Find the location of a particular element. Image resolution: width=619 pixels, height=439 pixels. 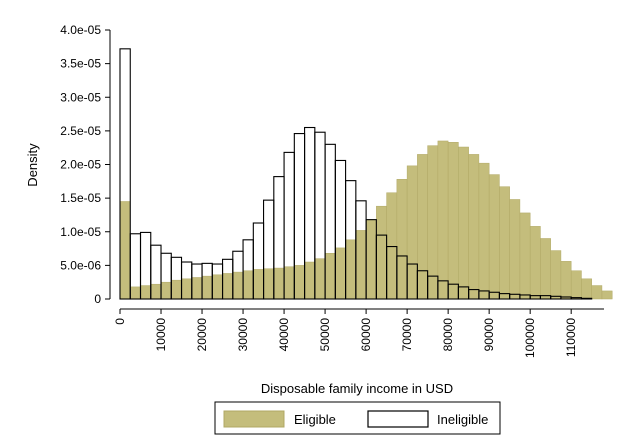

x-tick-label: 60000 is located at coordinates (366, 335).